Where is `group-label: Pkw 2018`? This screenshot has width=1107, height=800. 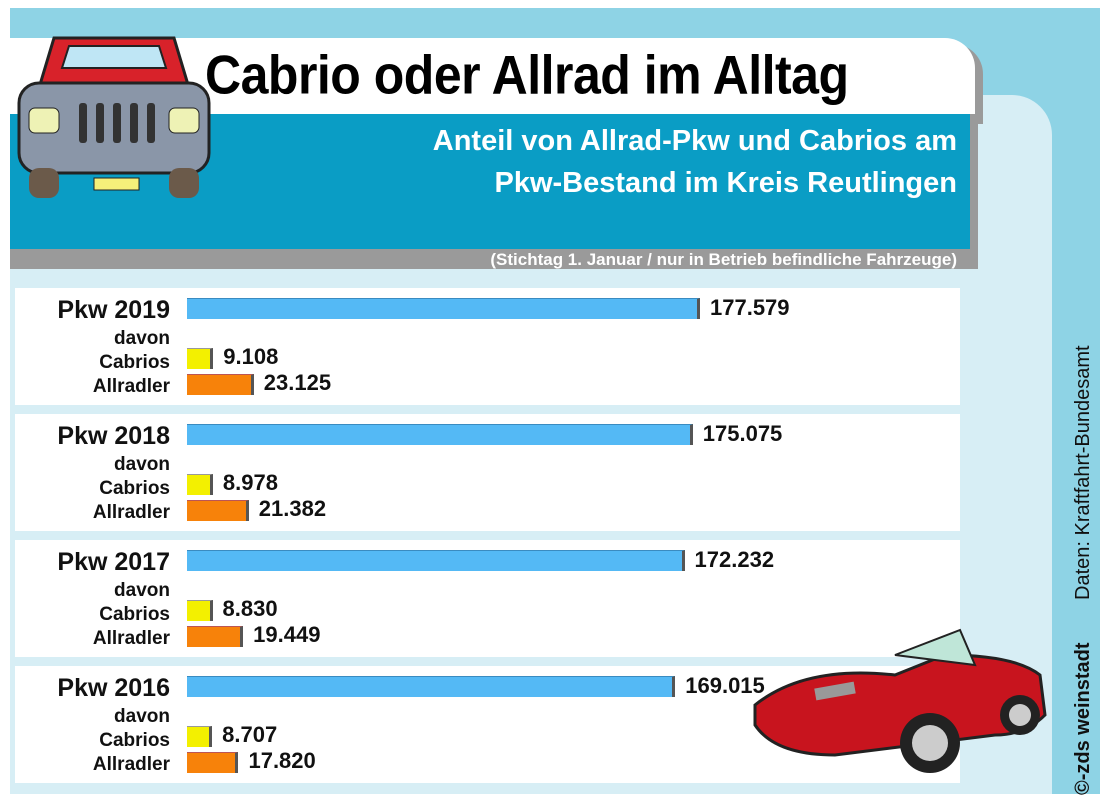 group-label: Pkw 2018 is located at coordinates (113, 436).